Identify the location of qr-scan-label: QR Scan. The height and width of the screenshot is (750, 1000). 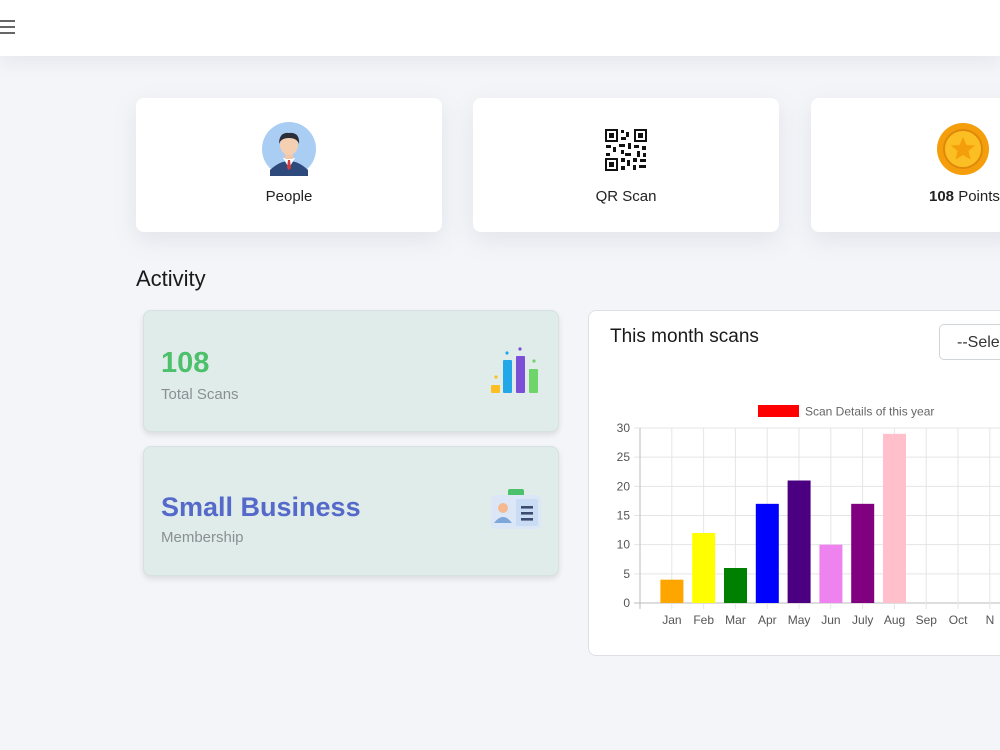
(626, 196).